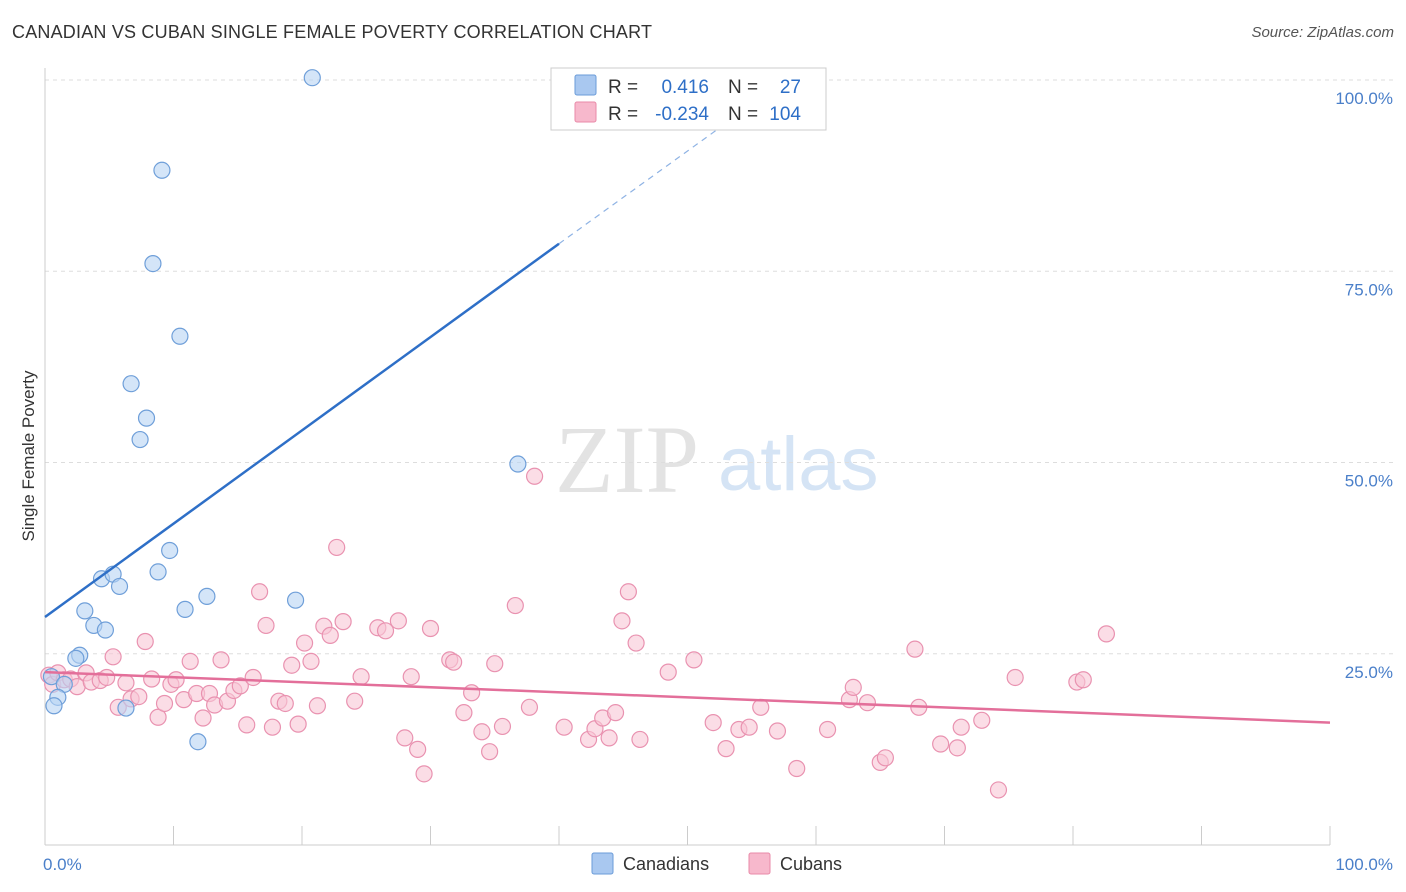 The height and width of the screenshot is (892, 1406). I want to click on legend-n-value-cubans: 104, so click(785, 114).